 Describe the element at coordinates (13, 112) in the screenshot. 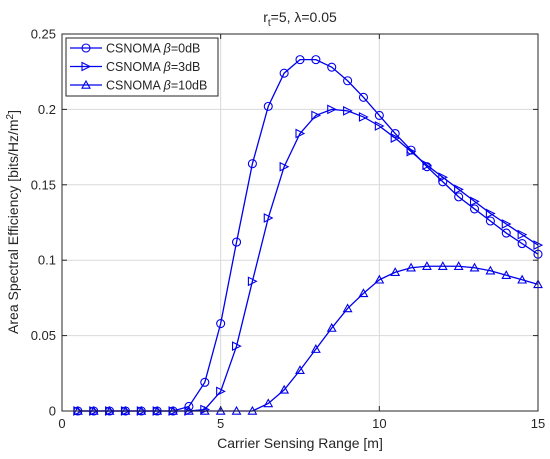

I see `y-axis-label-close: ]` at that location.